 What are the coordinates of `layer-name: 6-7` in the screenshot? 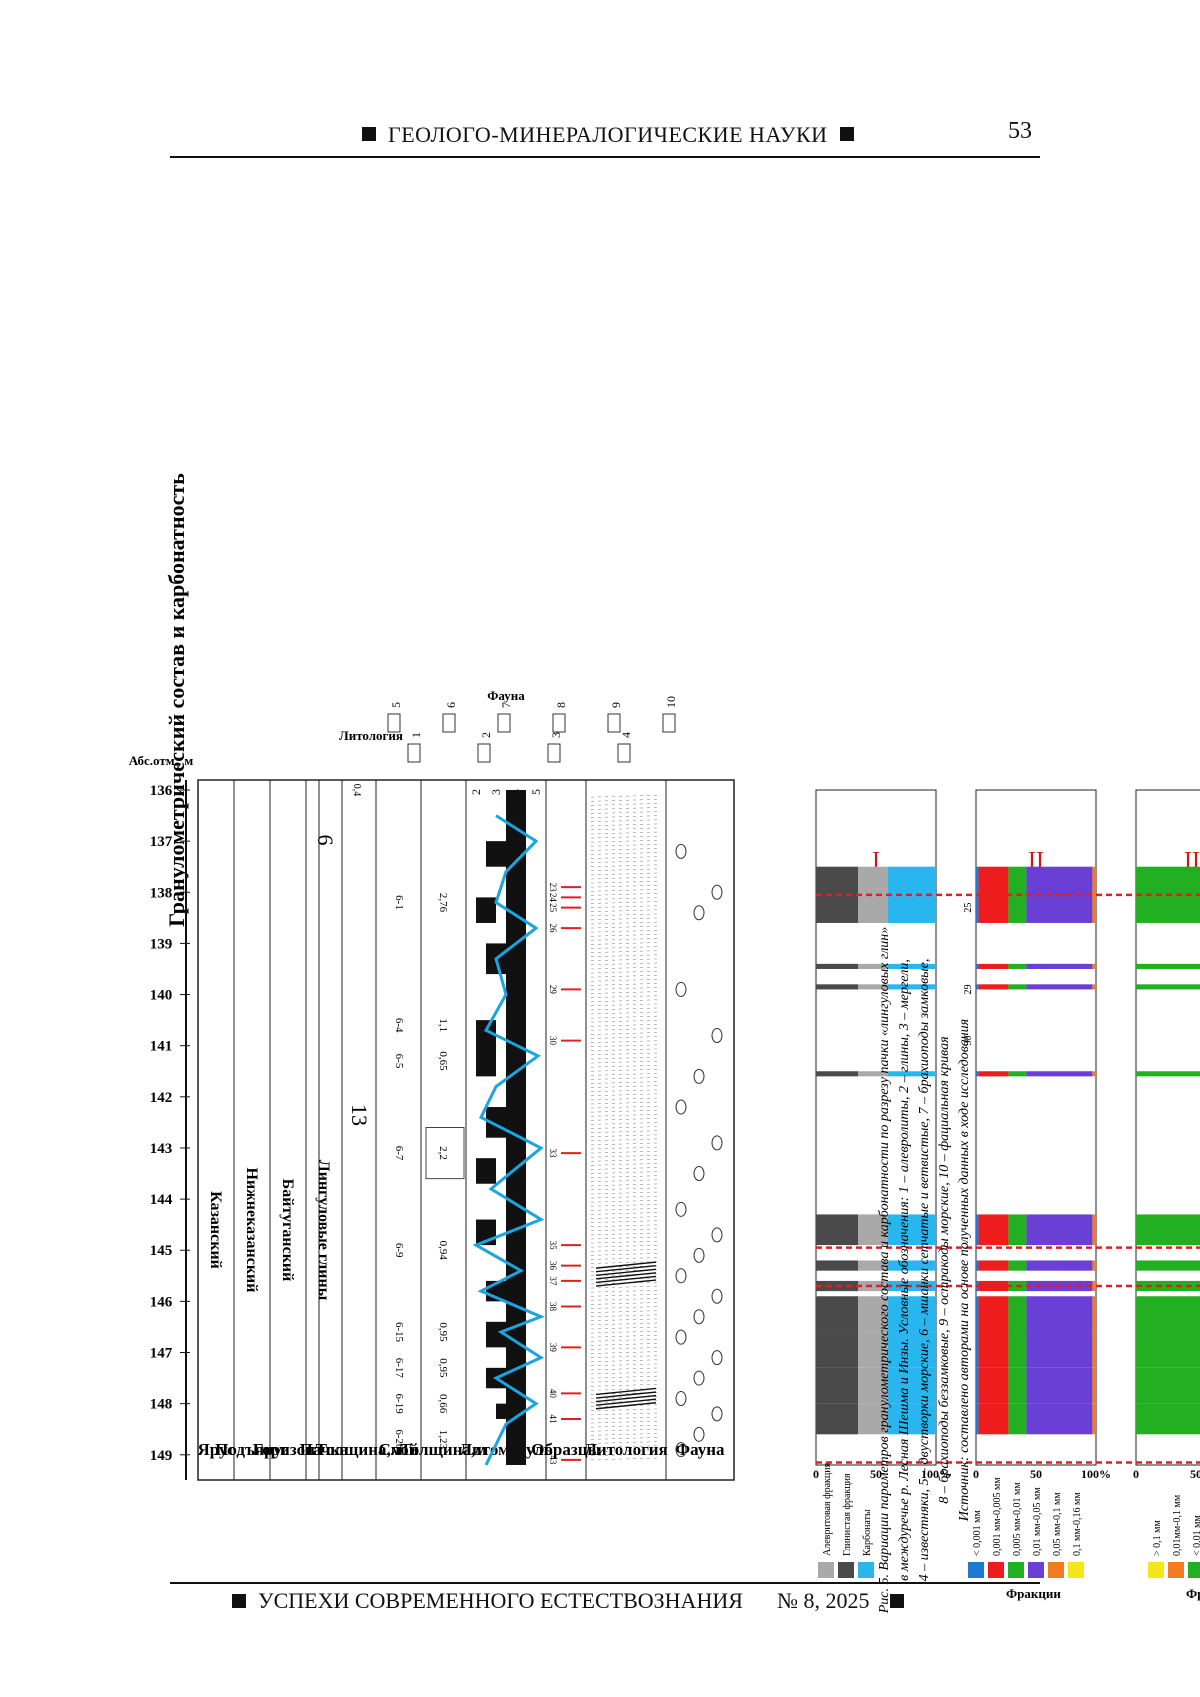 It's located at (399, 1153).